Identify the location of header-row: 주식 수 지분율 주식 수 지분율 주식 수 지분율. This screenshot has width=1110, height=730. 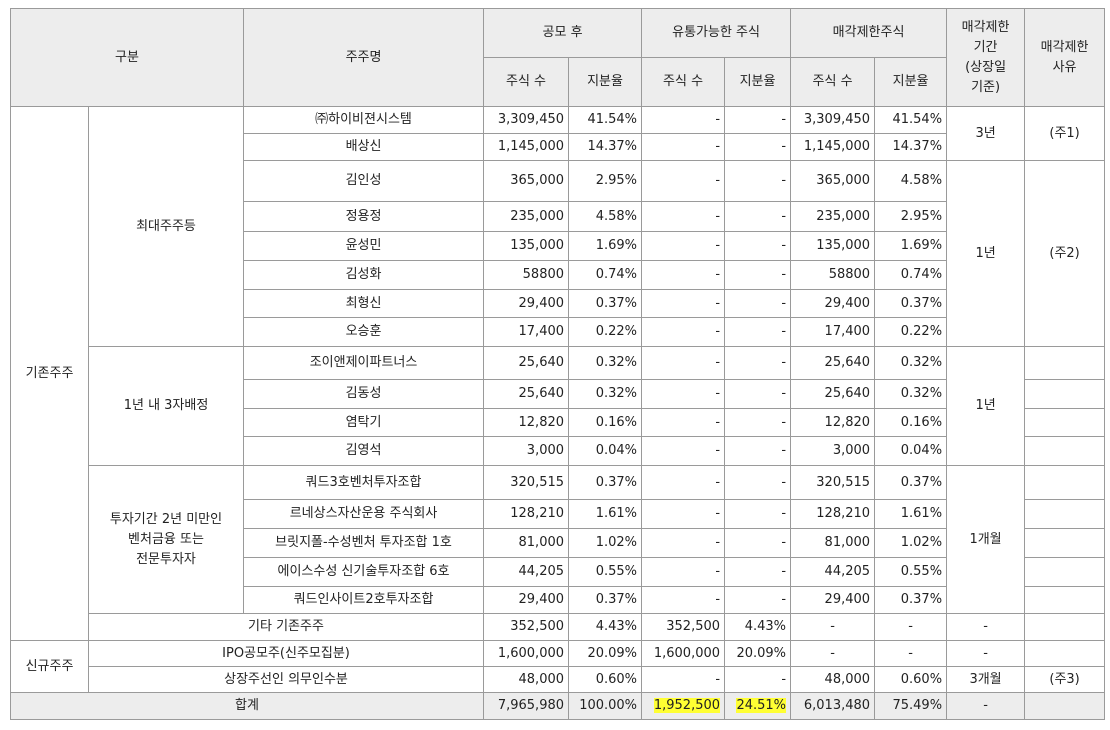
(558, 82).